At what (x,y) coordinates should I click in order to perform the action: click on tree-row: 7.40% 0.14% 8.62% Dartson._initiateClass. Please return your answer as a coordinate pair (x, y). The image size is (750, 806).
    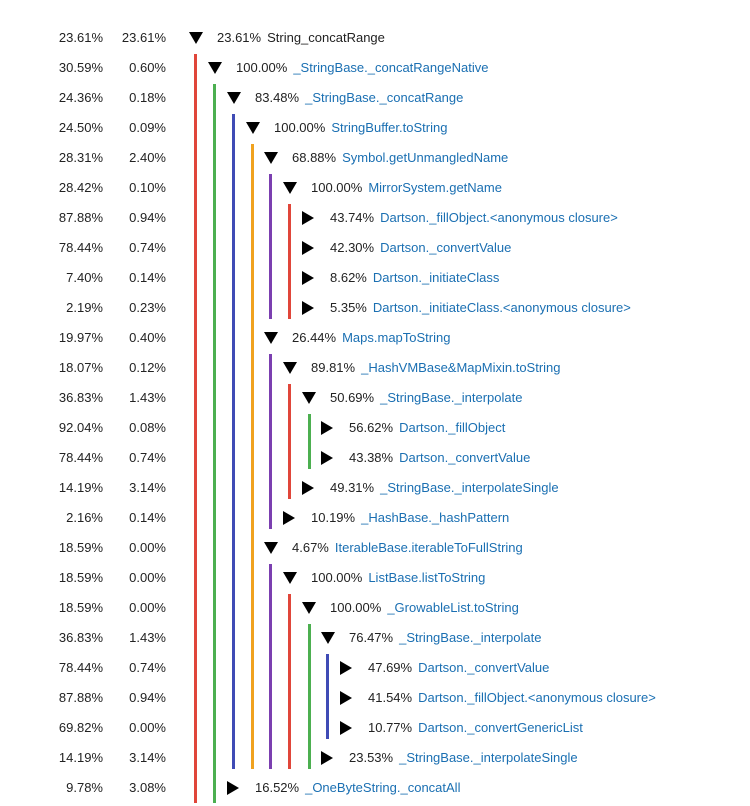
    Looking at the image, I should click on (375, 278).